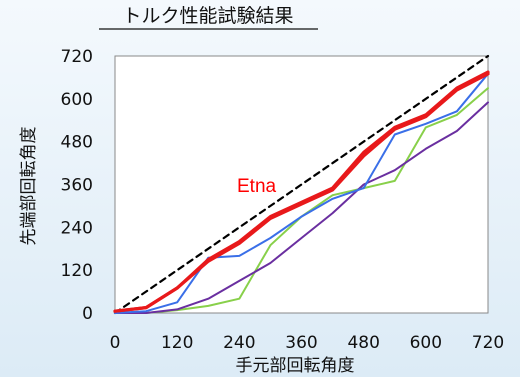  What do you see at coordinates (239, 343) in the screenshot?
I see `x-tick-label: 240` at bounding box center [239, 343].